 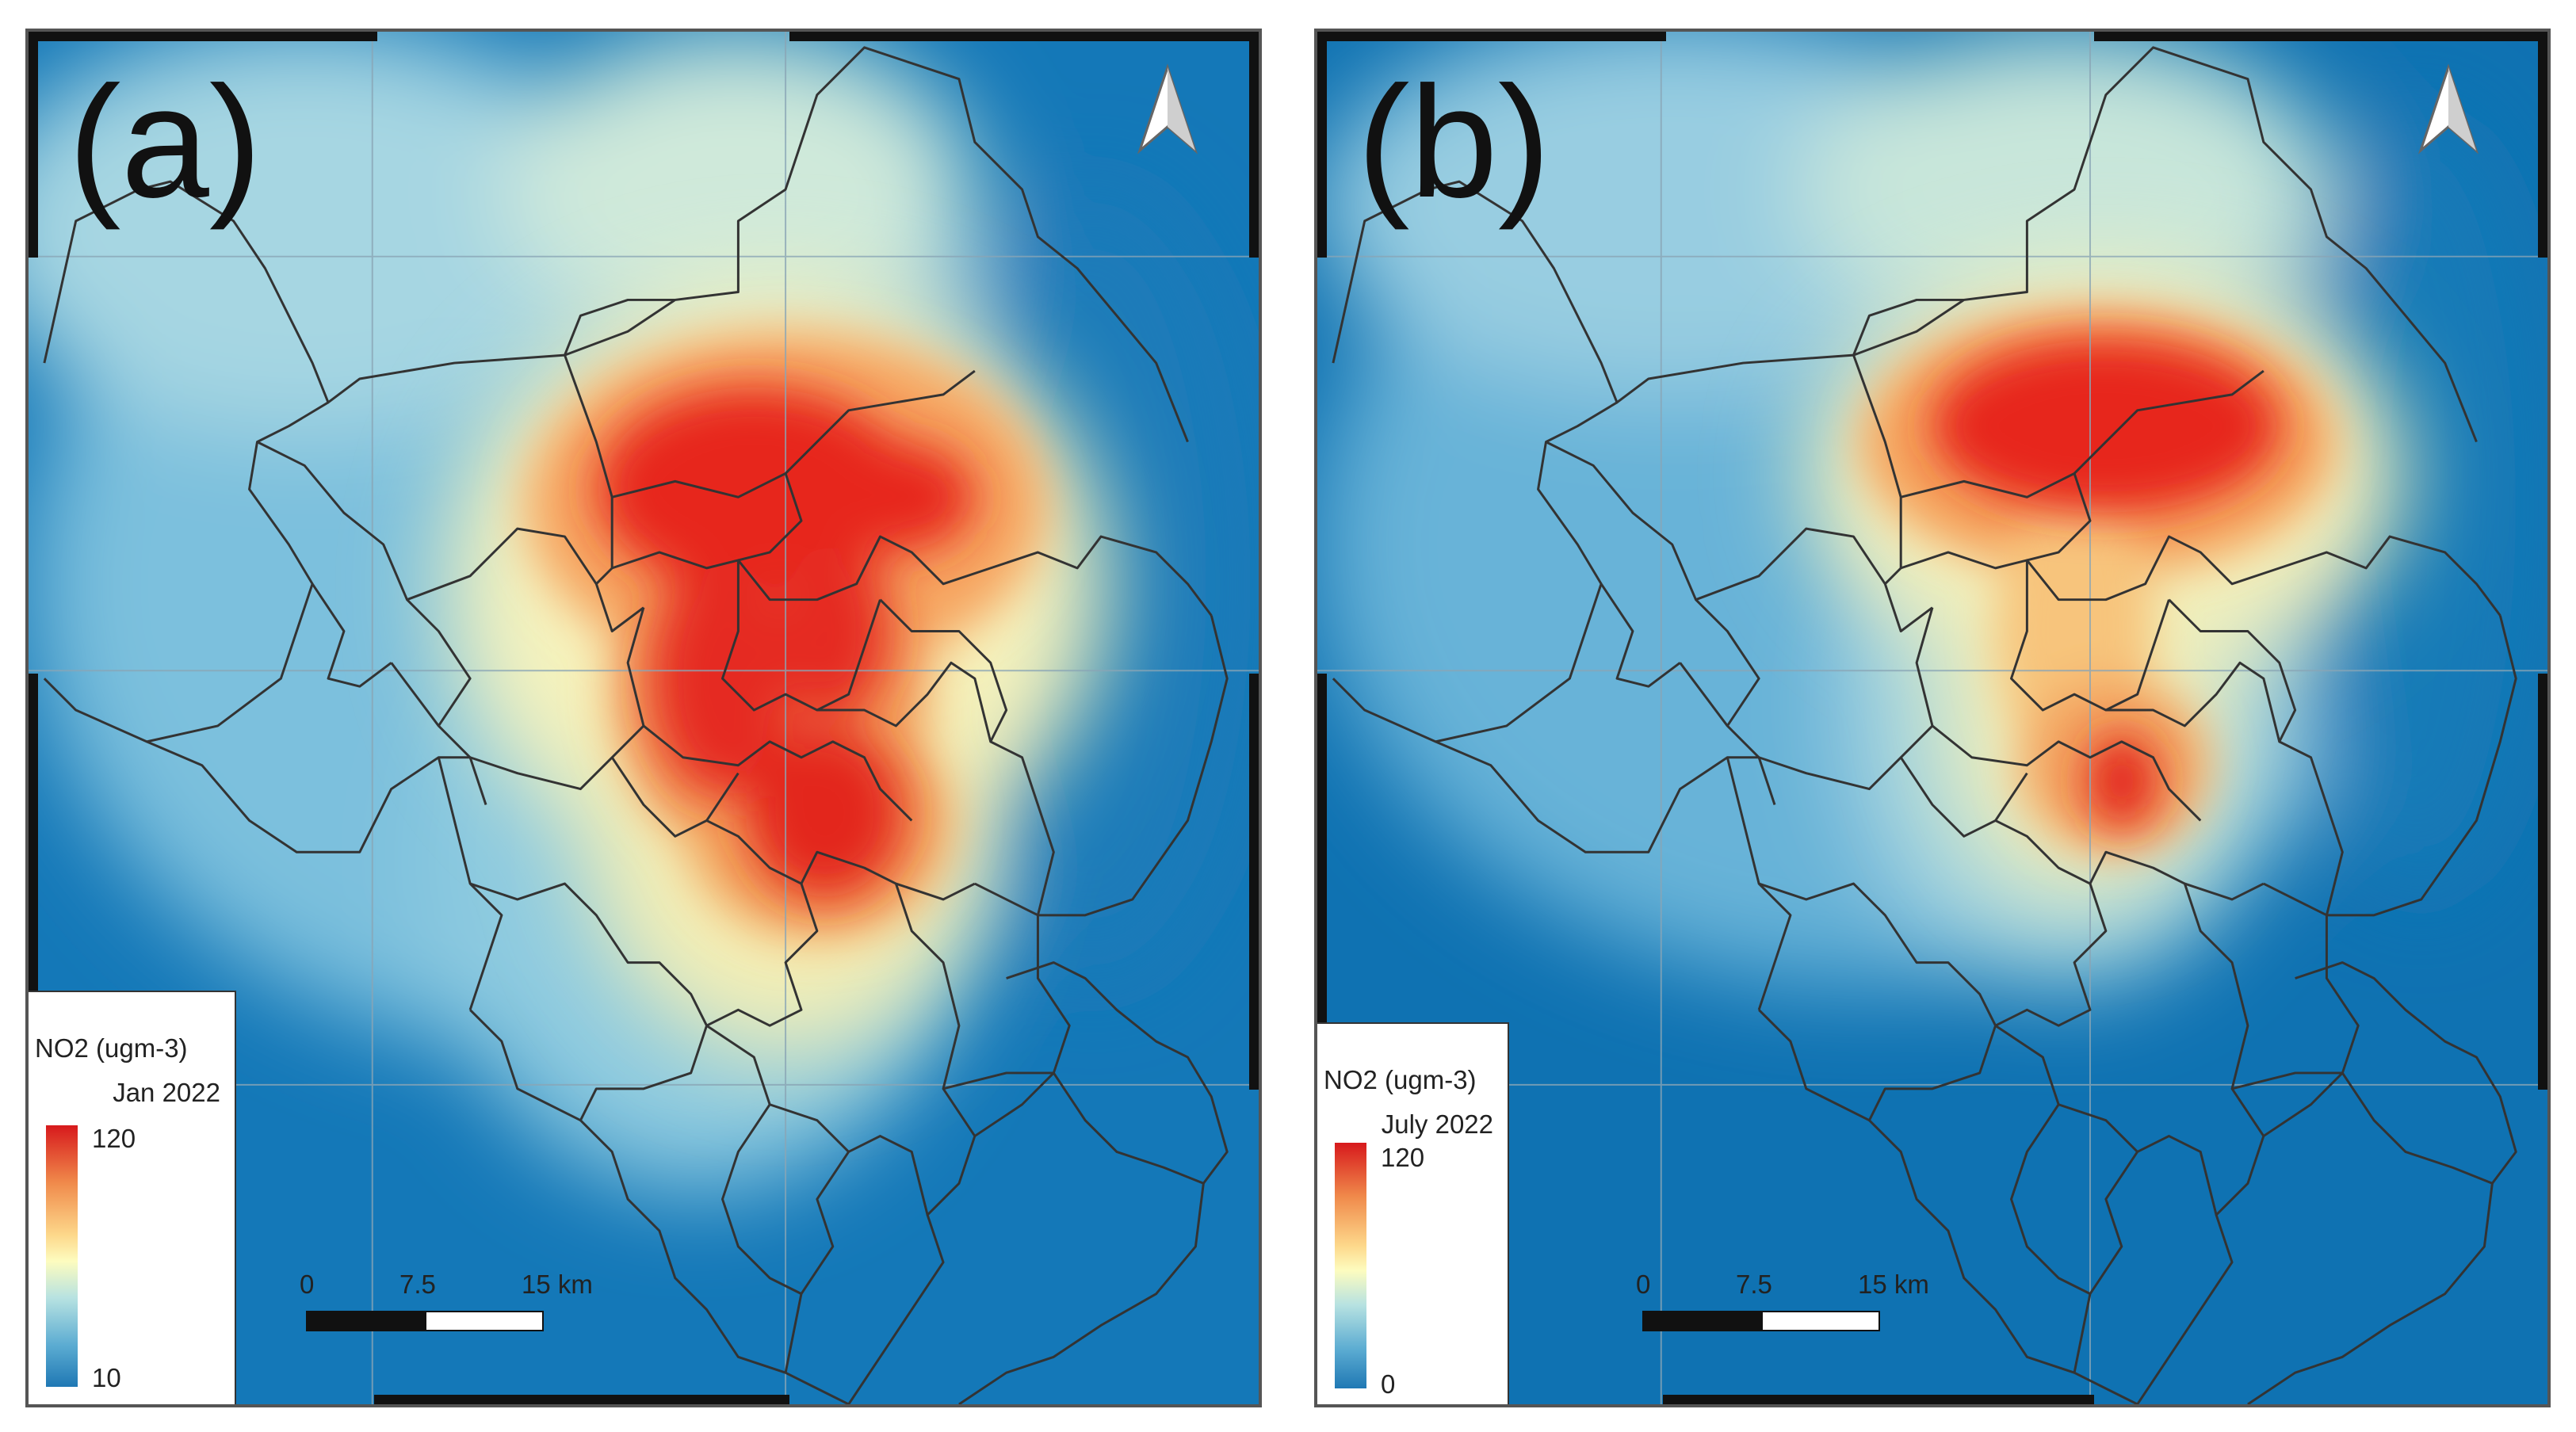 I want to click on panel-label: (a), so click(x=165, y=142).